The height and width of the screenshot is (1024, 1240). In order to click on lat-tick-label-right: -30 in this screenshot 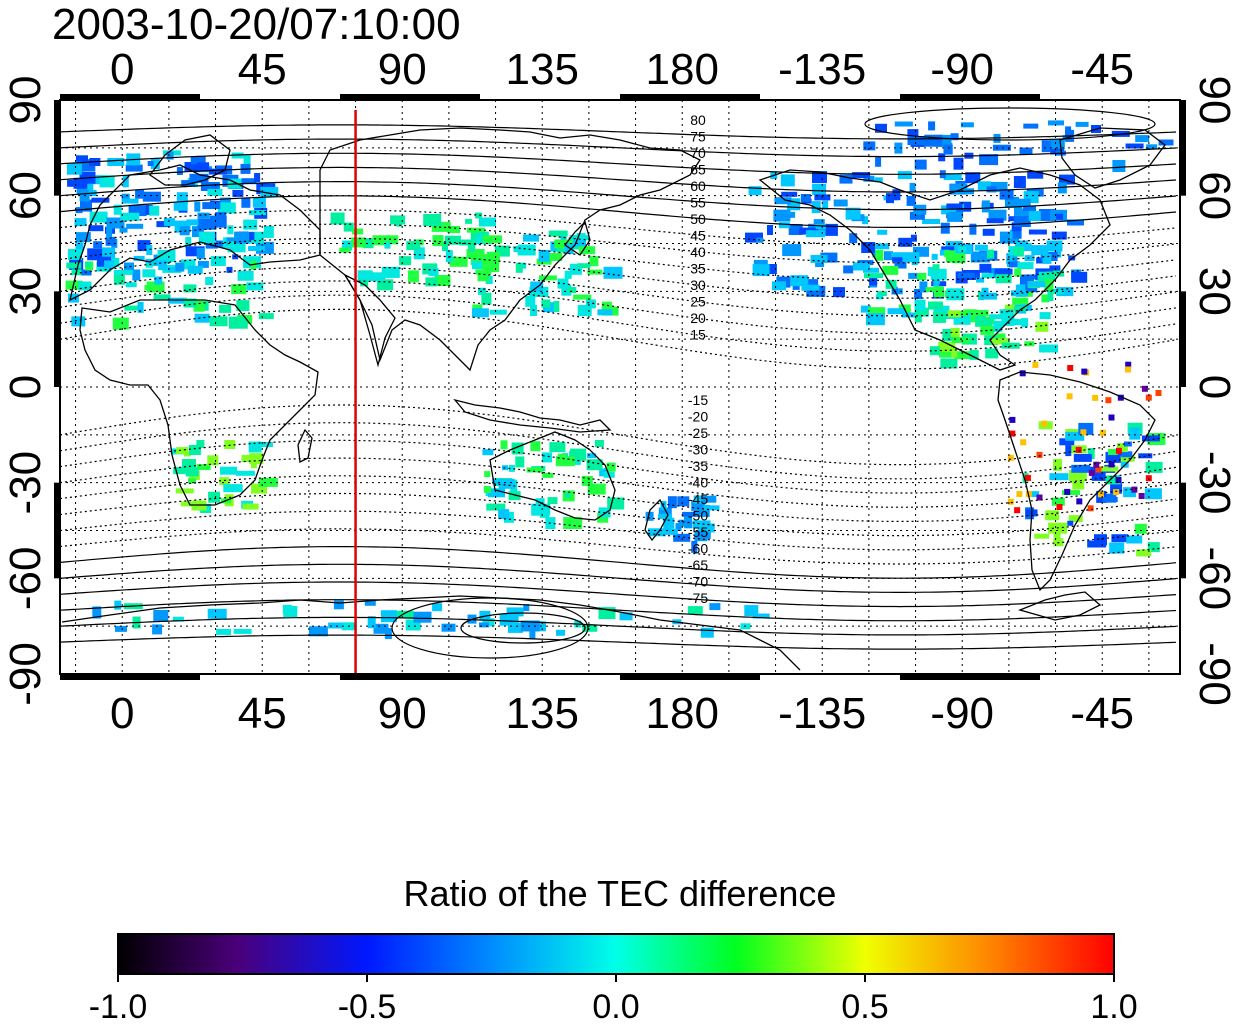, I will do `click(1214, 483)`.